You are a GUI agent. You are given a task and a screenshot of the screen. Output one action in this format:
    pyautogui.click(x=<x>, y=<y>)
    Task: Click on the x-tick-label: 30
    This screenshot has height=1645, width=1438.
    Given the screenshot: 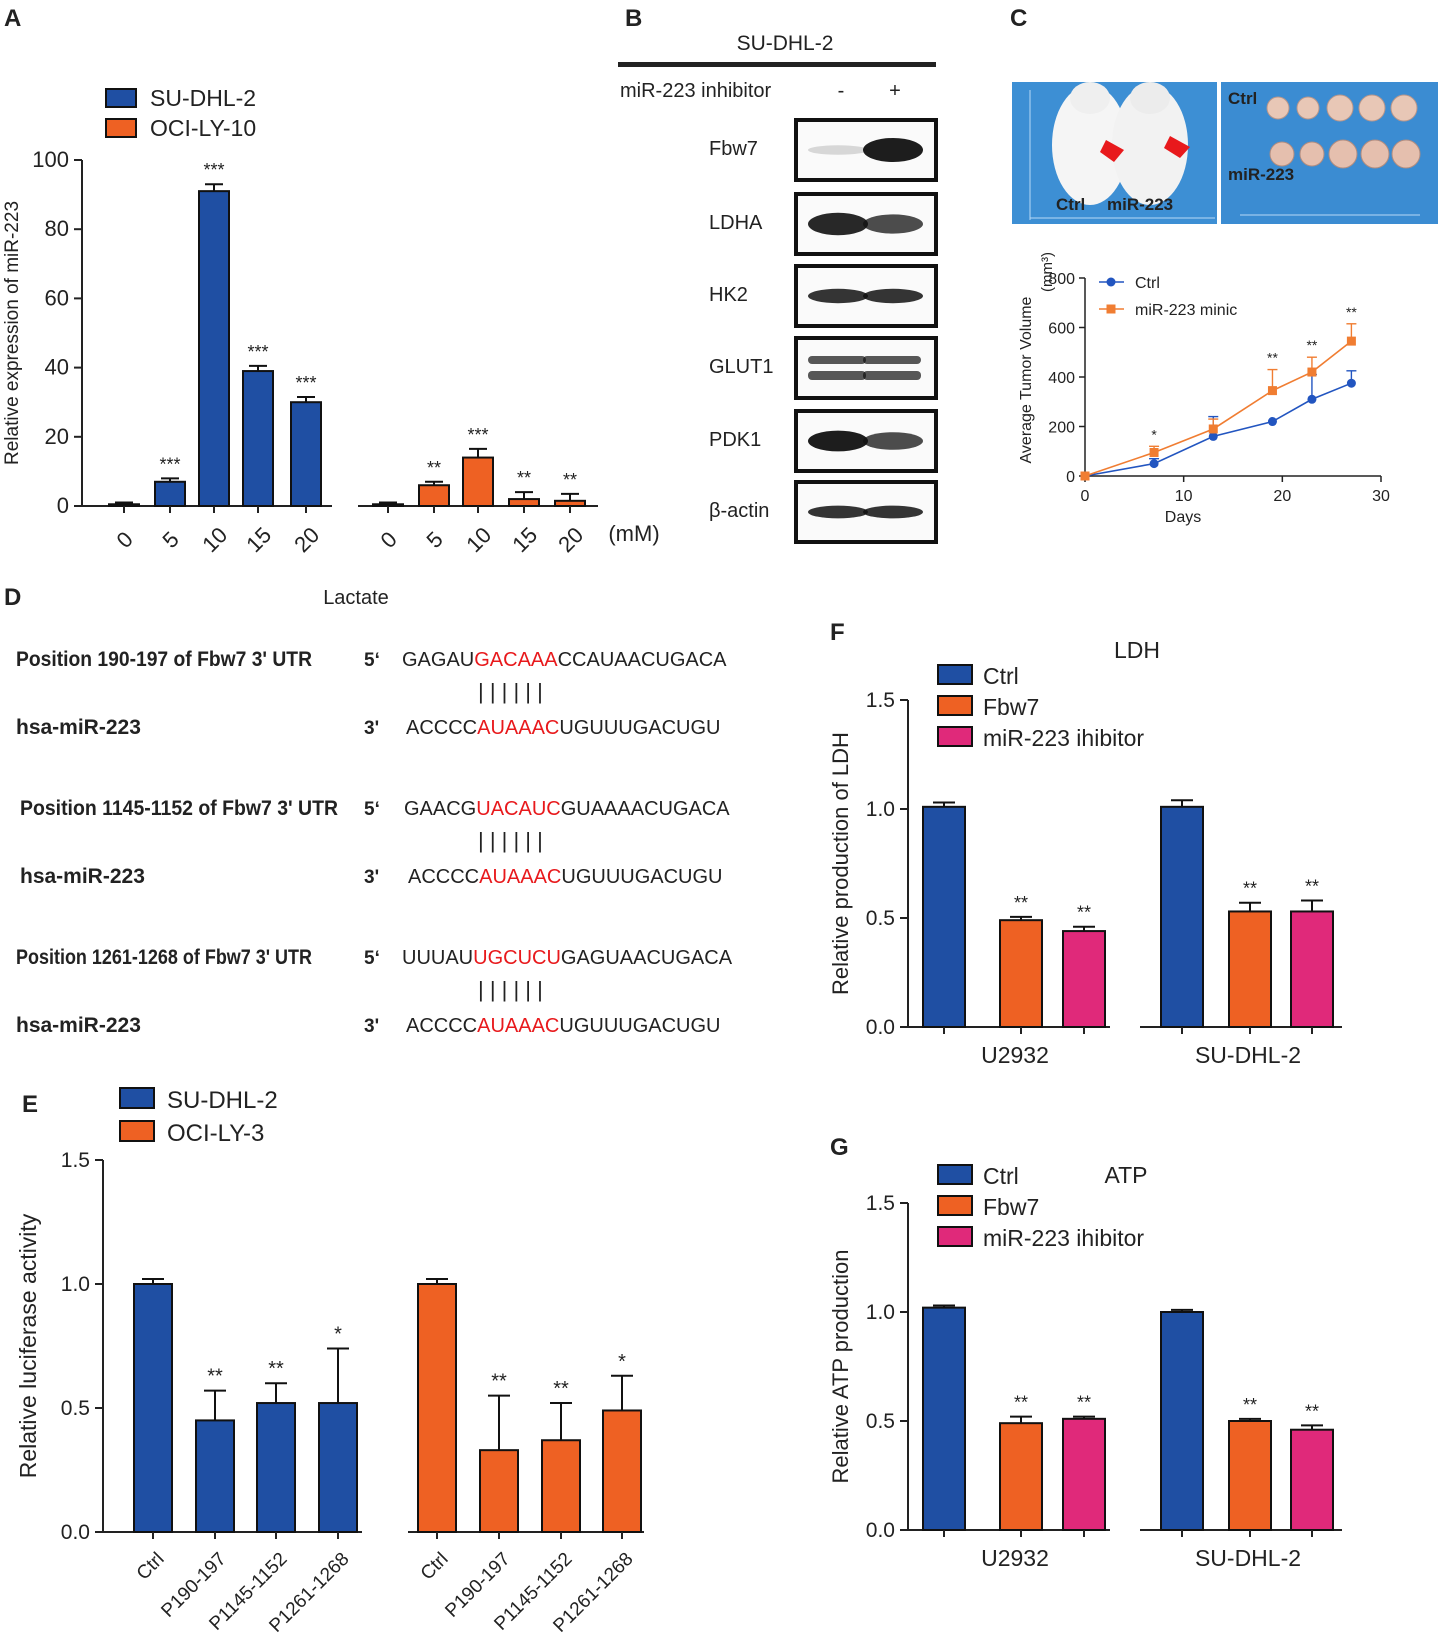 What is the action you would take?
    pyautogui.click(x=1381, y=496)
    